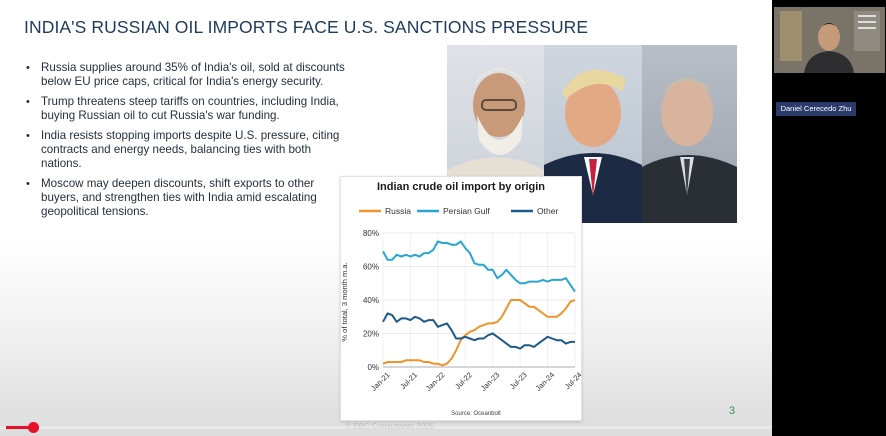  I want to click on y-tick-label: 0%, so click(373, 367).